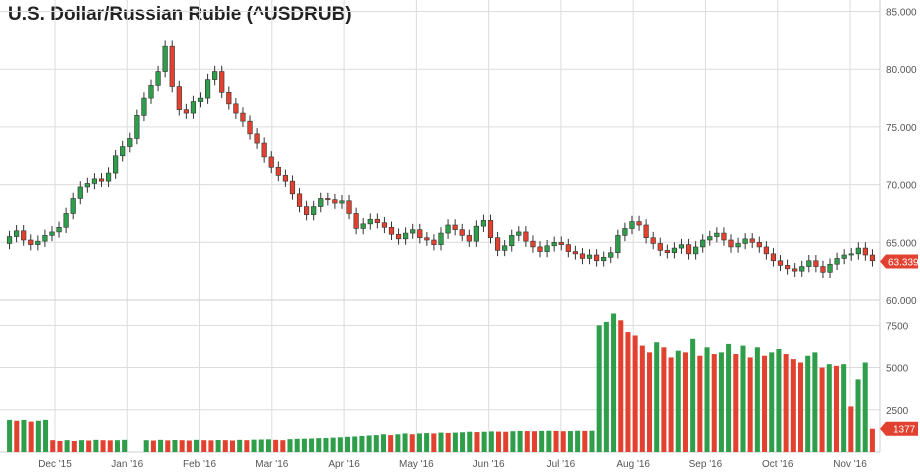 This screenshot has height=473, width=920. I want to click on last-volume-label: 1377, so click(904, 430).